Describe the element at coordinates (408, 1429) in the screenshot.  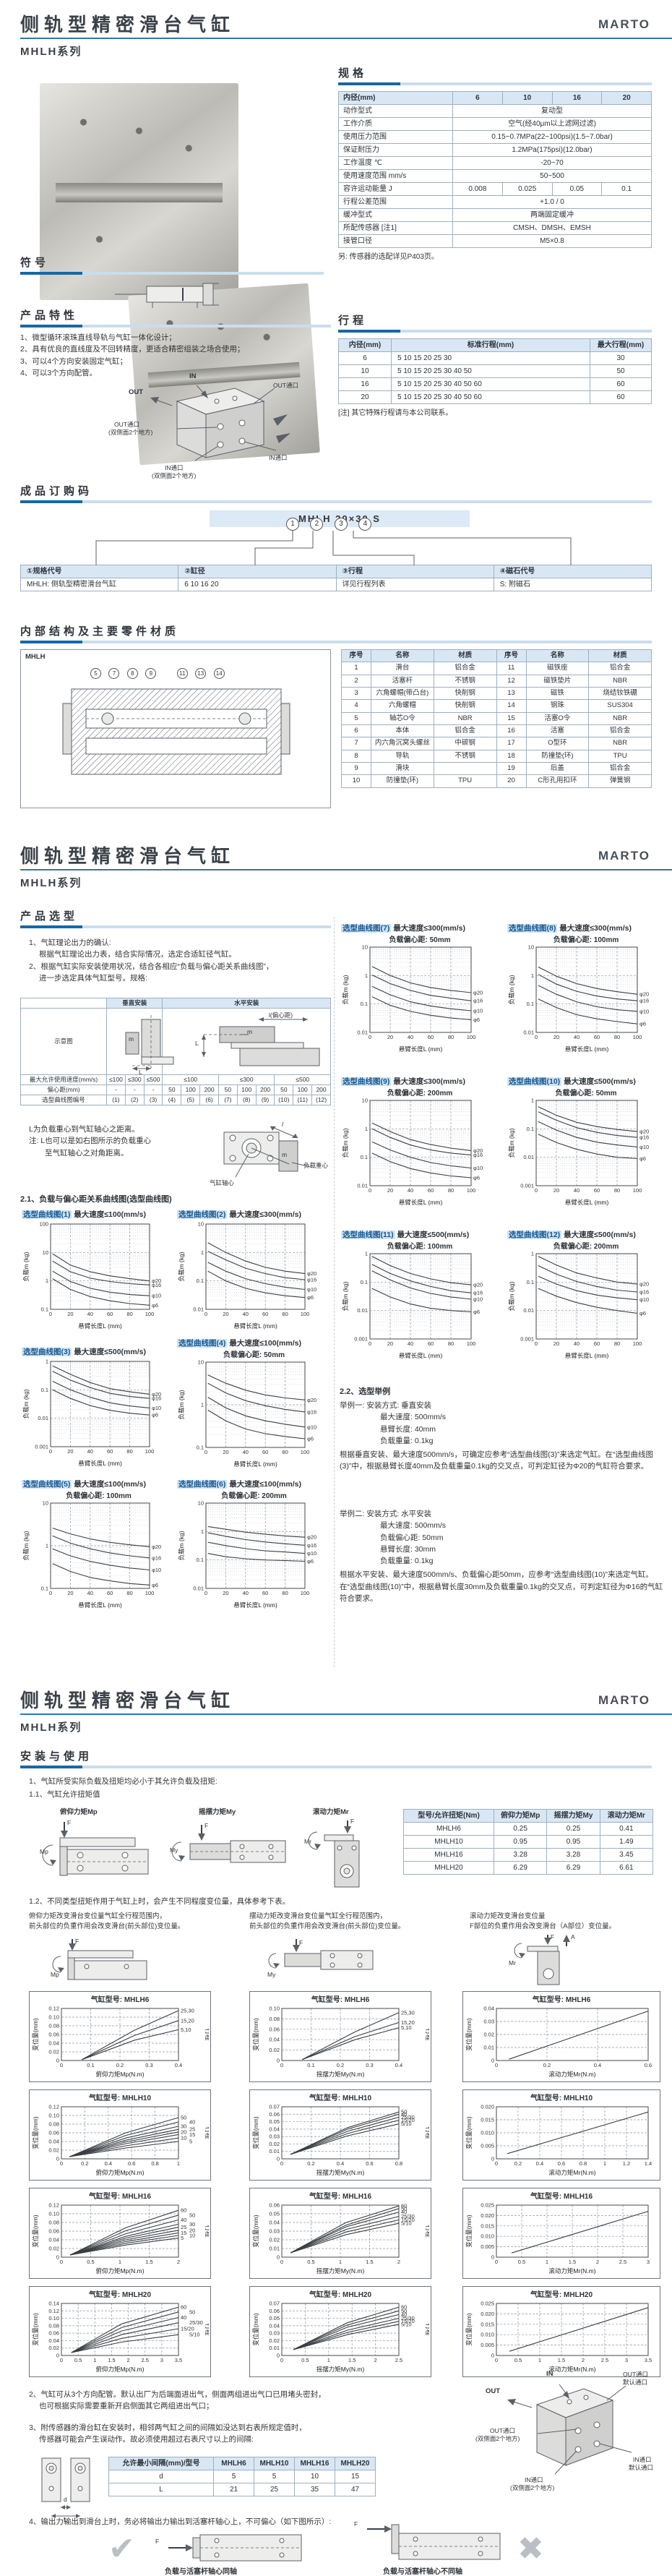
I see `example-line: 悬臂长度: 40mm` at that location.